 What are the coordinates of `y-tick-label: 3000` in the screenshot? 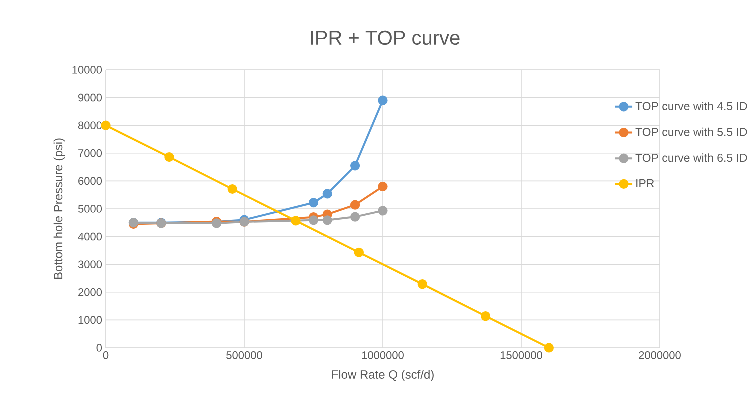 It's located at (90, 264).